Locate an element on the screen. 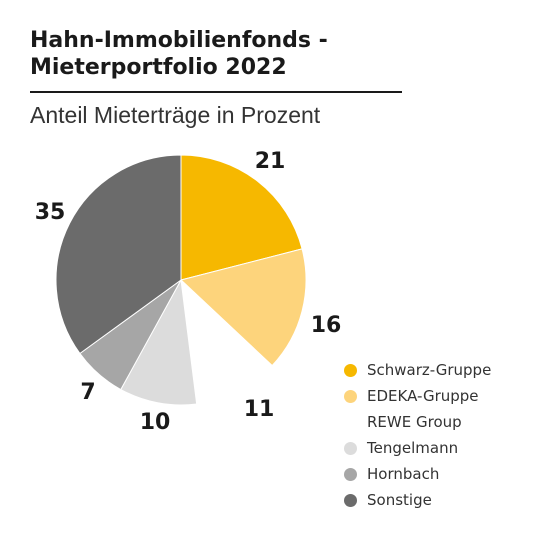 The width and height of the screenshot is (536, 536). pie-value-label-1: 21 is located at coordinates (270, 161).